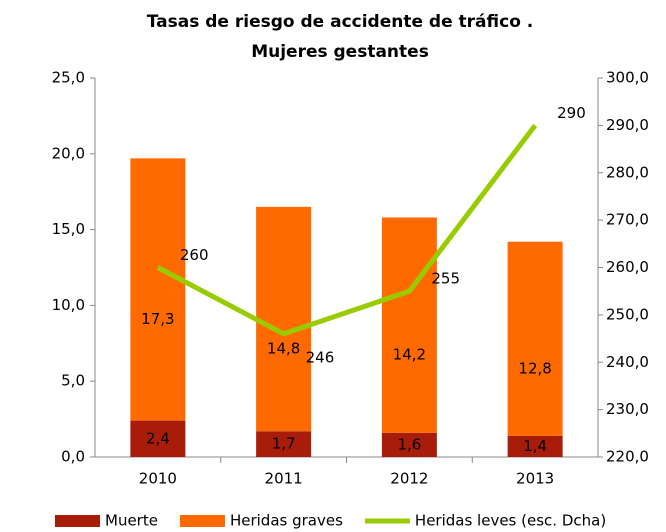 The height and width of the screenshot is (532, 666). I want to click on data-label: 1,6, so click(409, 444).